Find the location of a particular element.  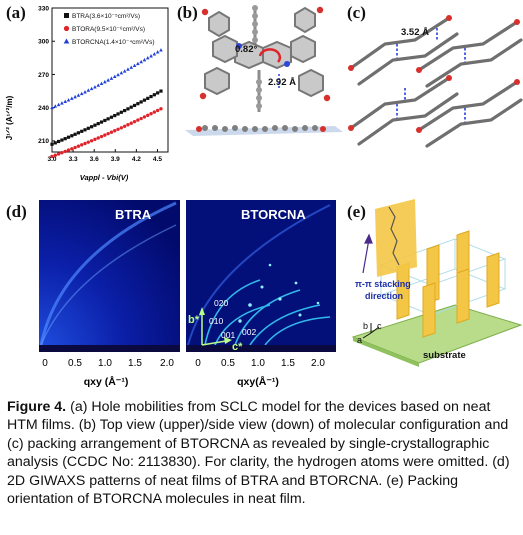

axis-label-a: a is located at coordinates (359, 340).